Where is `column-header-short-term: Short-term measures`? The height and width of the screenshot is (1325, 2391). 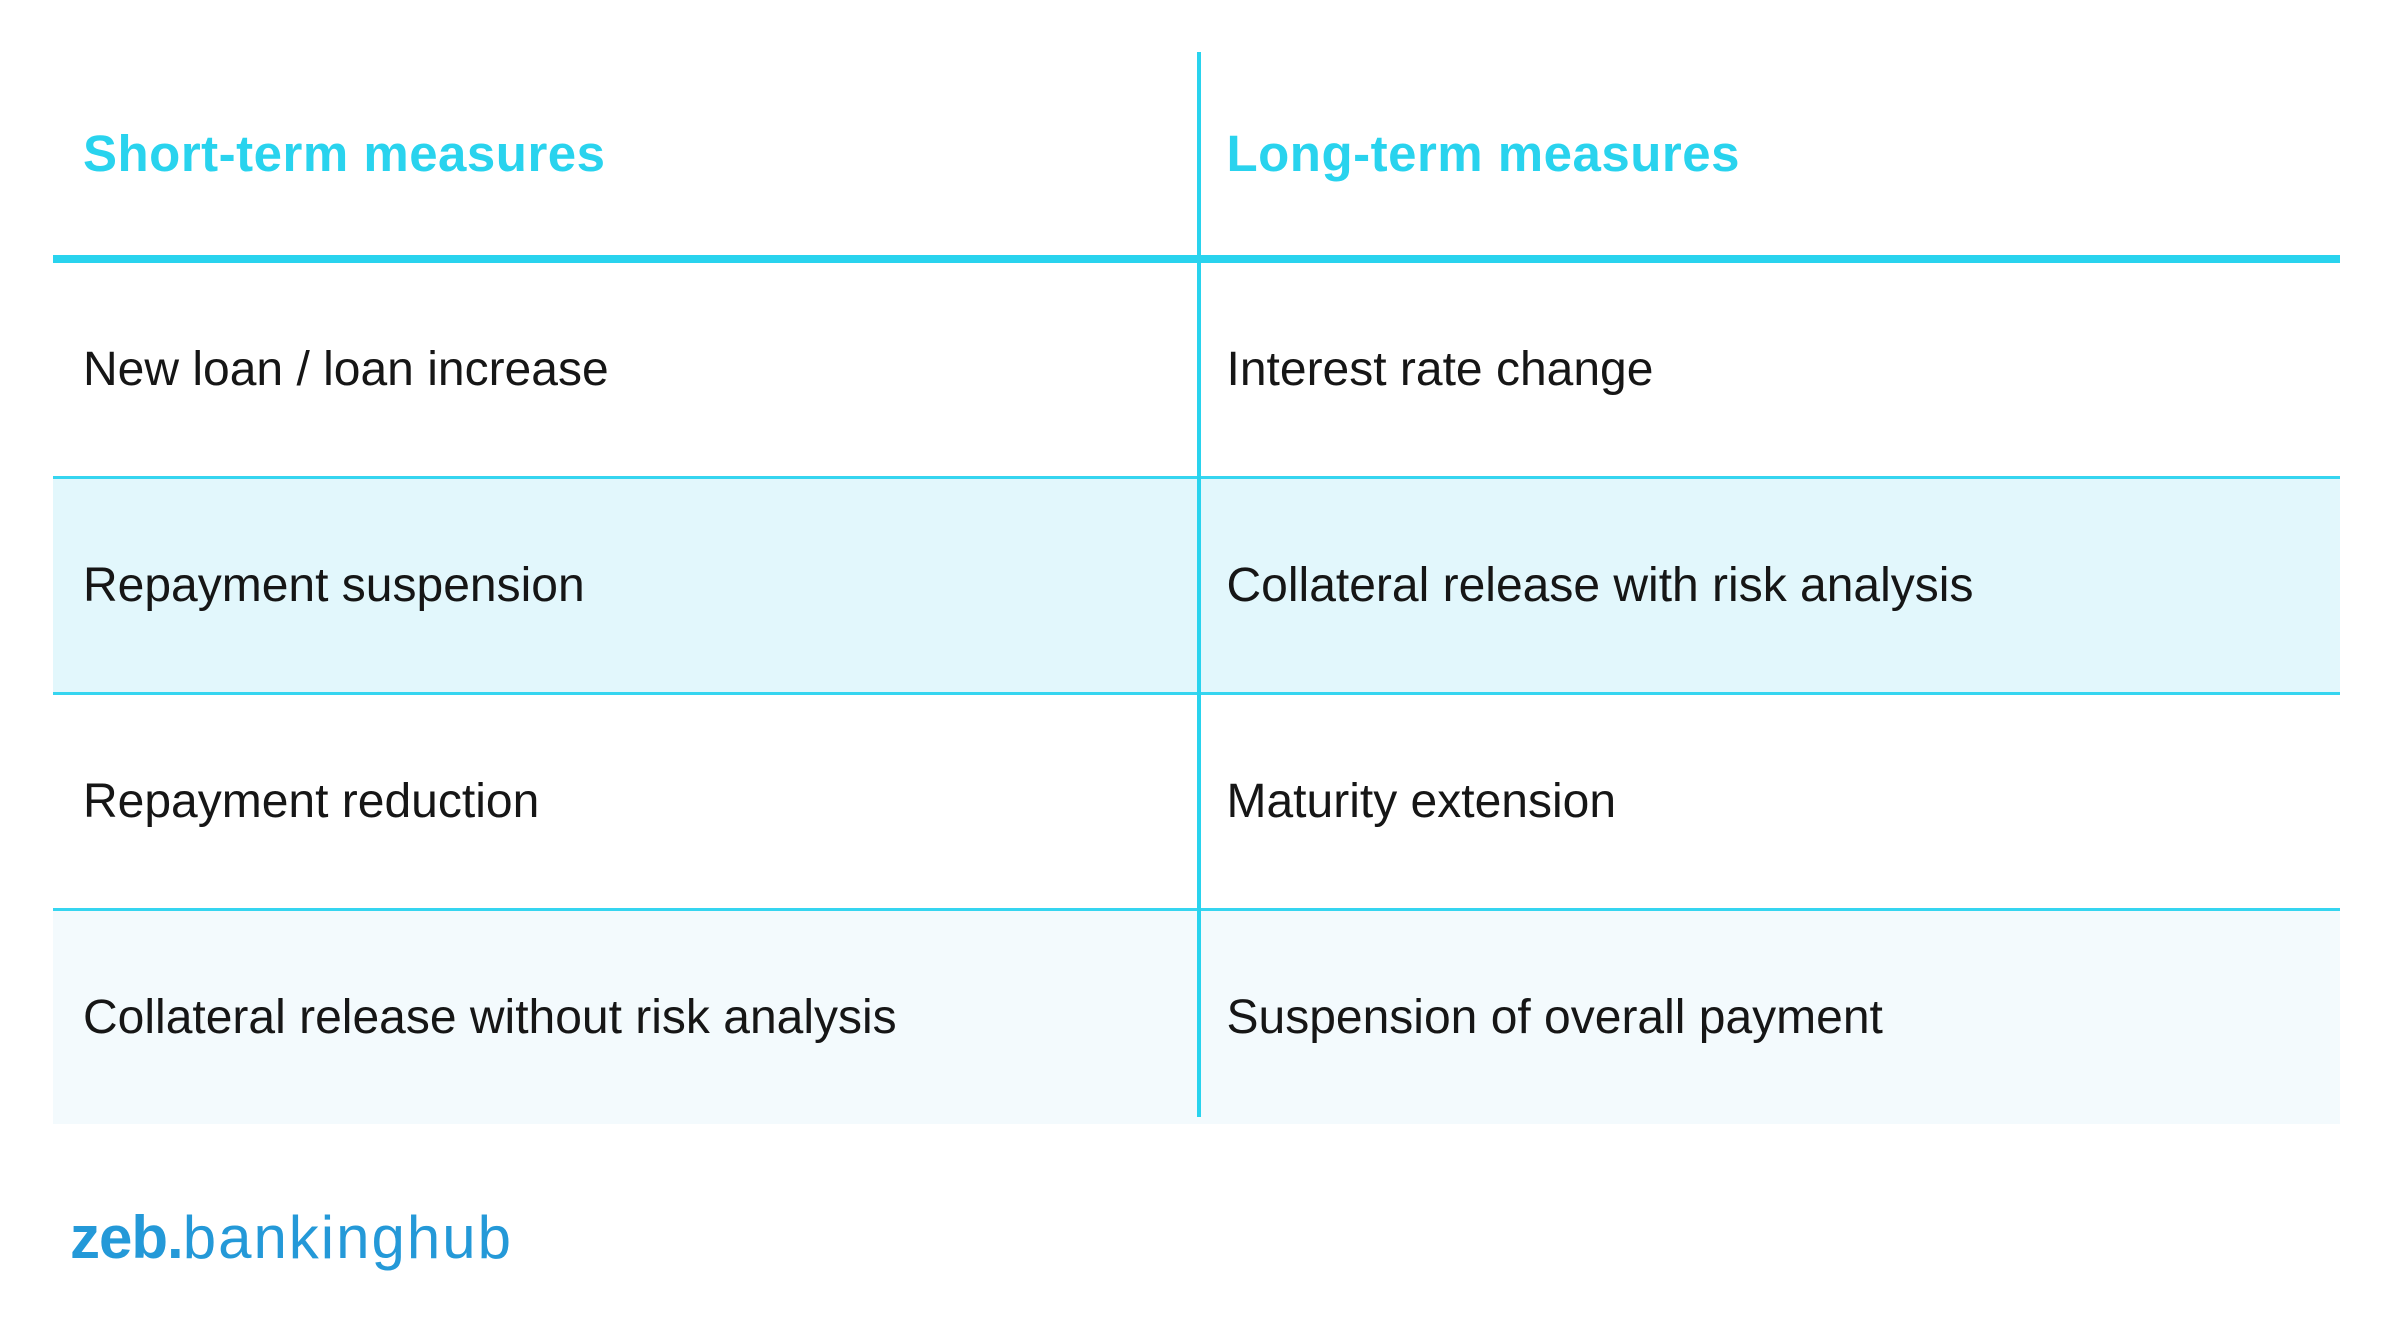
column-header-short-term: Short-term measures is located at coordinates (344, 153).